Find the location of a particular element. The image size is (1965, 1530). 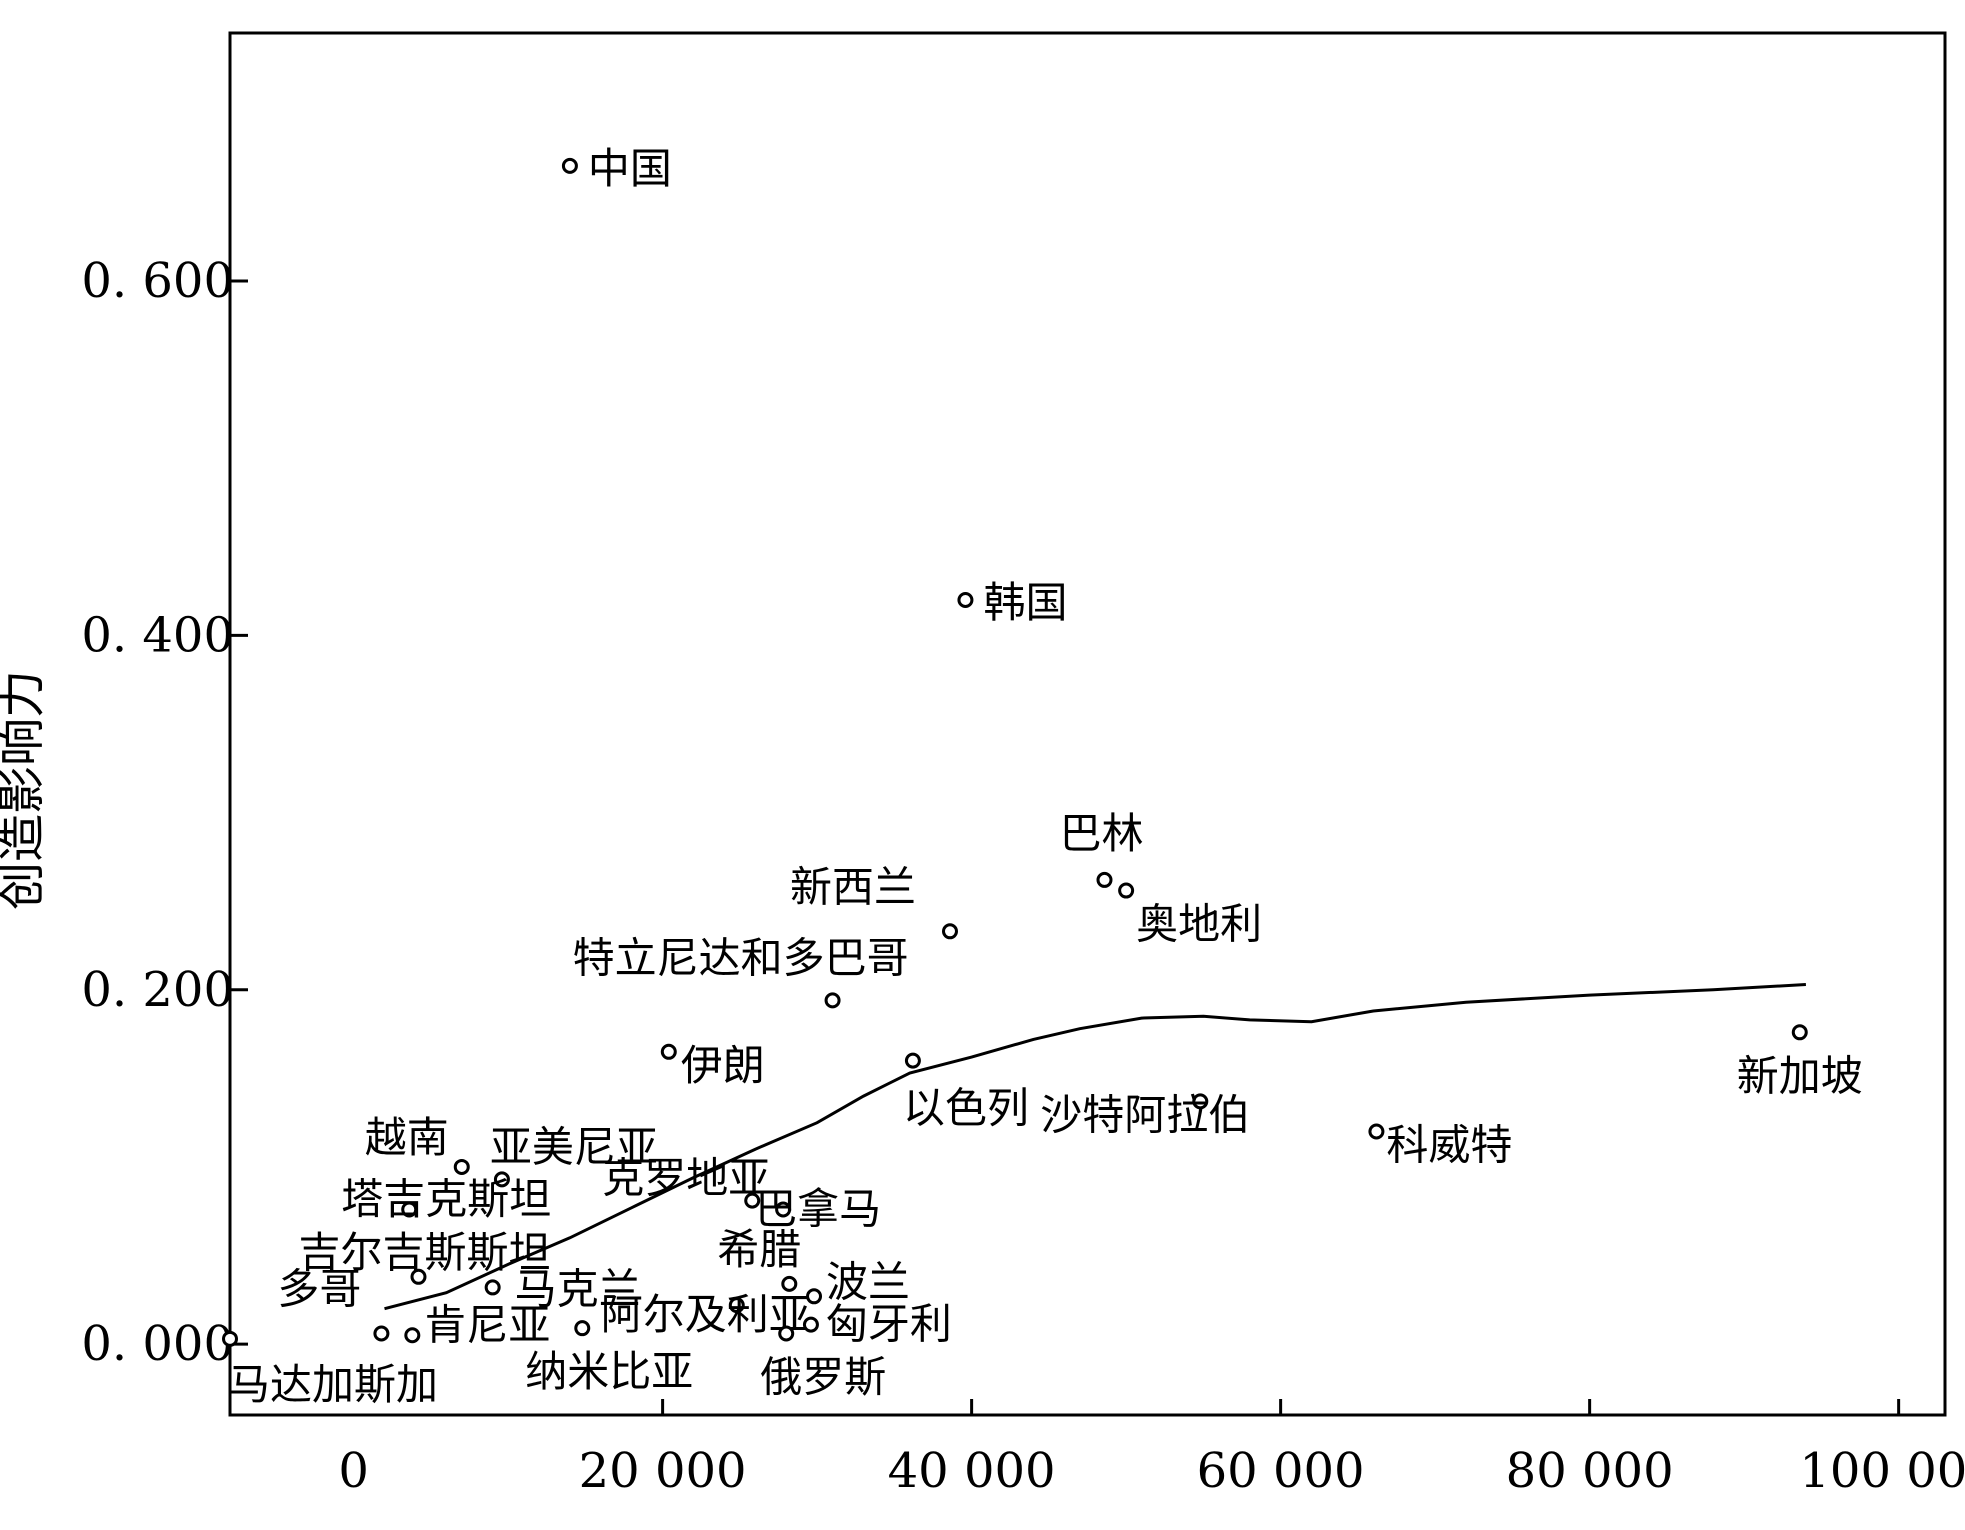

point-label: 肯尼亚 is located at coordinates (487, 1324).